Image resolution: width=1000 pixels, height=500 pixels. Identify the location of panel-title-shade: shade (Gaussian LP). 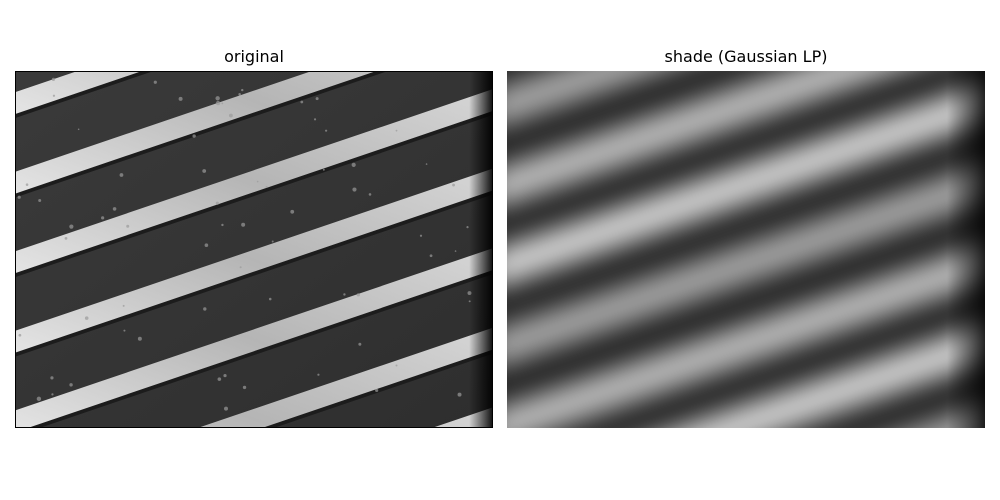
(746, 56).